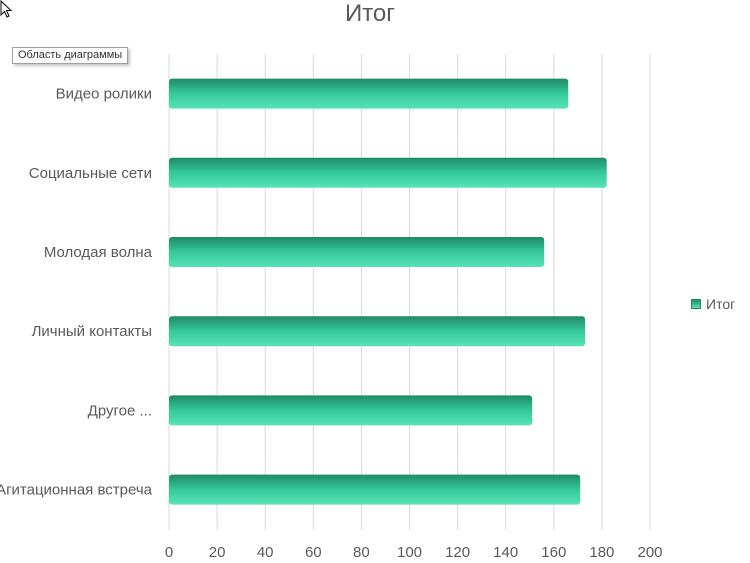 The width and height of the screenshot is (750, 563). What do you see at coordinates (169, 552) in the screenshot?
I see `x-tick-label: 0` at bounding box center [169, 552].